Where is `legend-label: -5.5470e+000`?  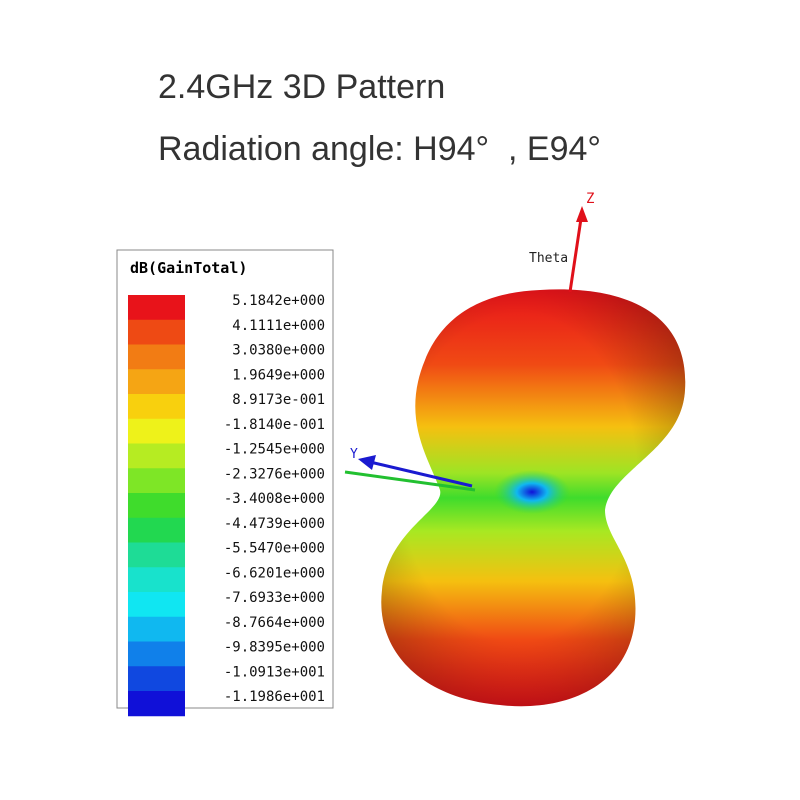 legend-label: -5.5470e+000 is located at coordinates (274, 549).